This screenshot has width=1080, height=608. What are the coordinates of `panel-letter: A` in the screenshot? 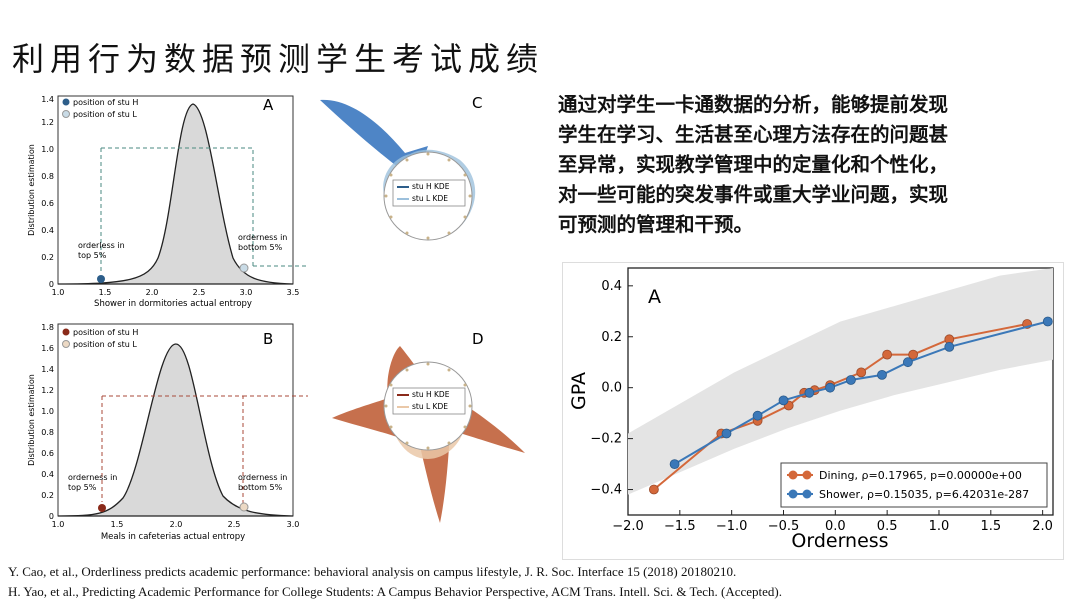 It's located at (268, 105).